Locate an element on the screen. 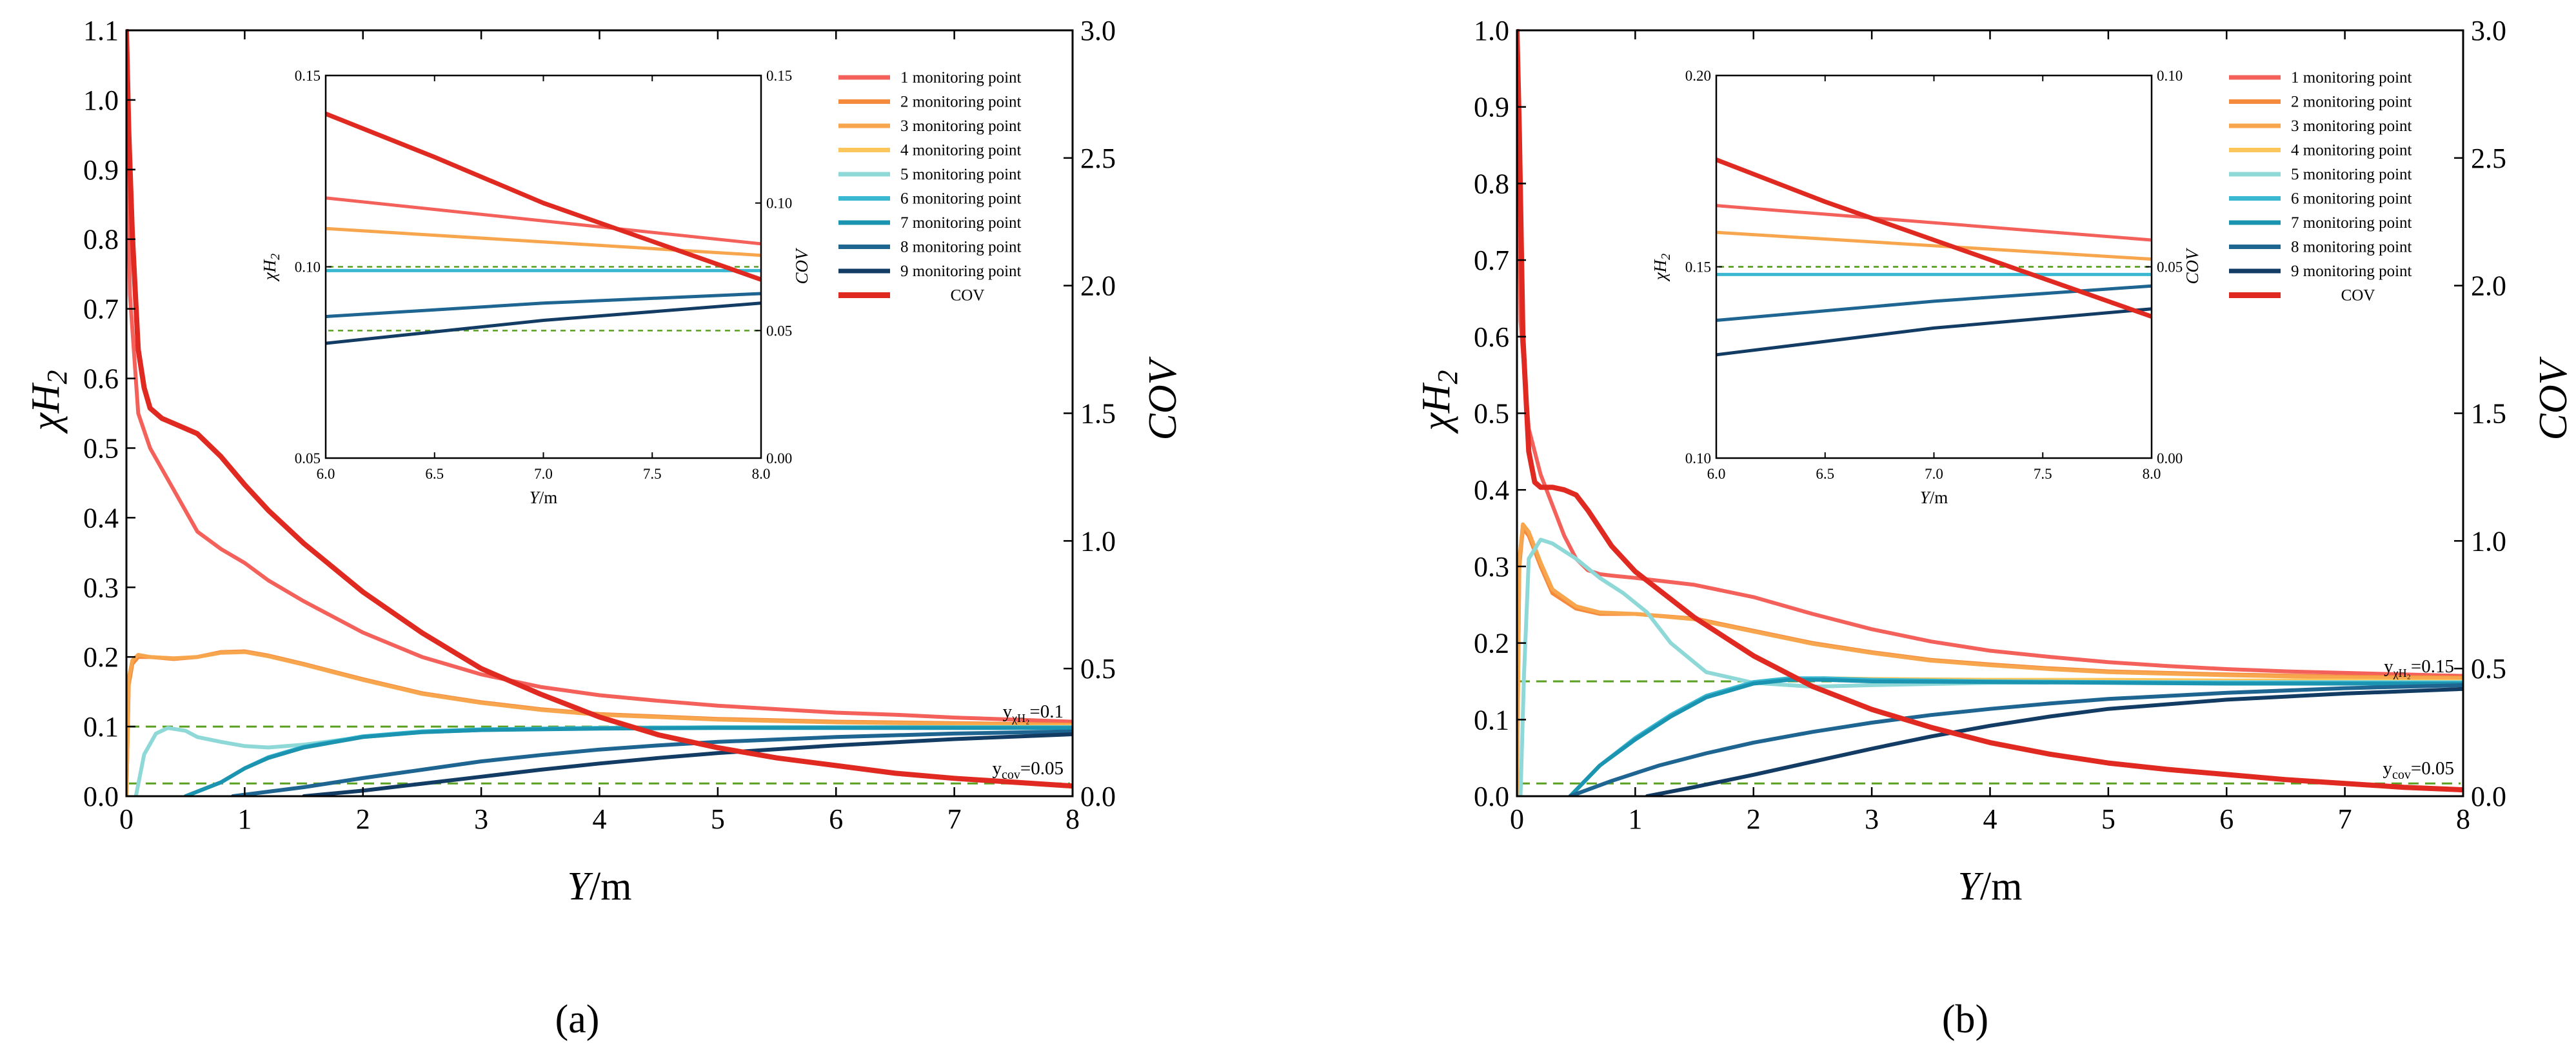 The height and width of the screenshot is (1053, 2576). x-tick-label: 6 is located at coordinates (2226, 819).